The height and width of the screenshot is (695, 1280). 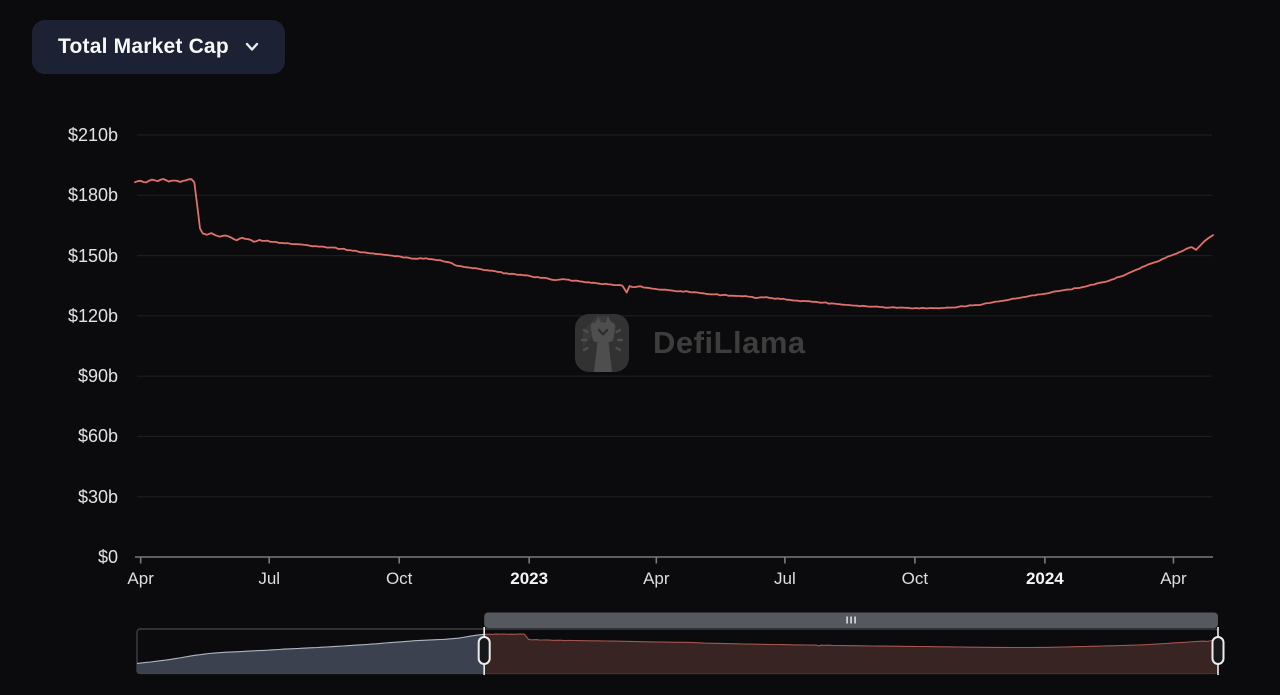 What do you see at coordinates (143, 46) in the screenshot?
I see `metric-selector-label: Total Market Cap` at bounding box center [143, 46].